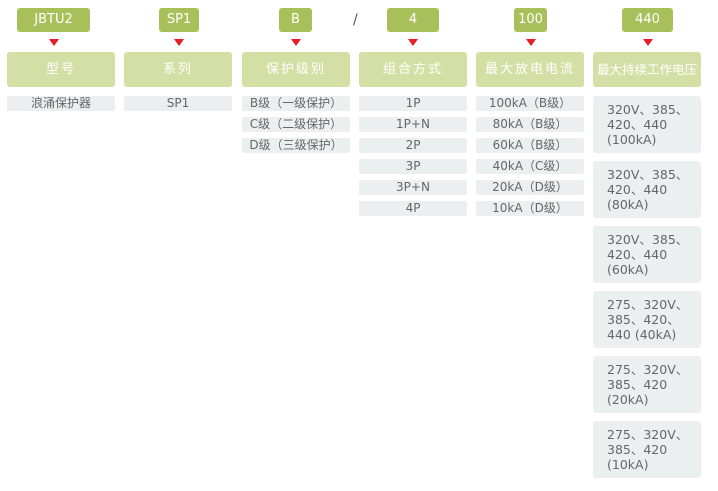 The height and width of the screenshot is (491, 718). I want to click on code-badge-current: 100, so click(530, 20).